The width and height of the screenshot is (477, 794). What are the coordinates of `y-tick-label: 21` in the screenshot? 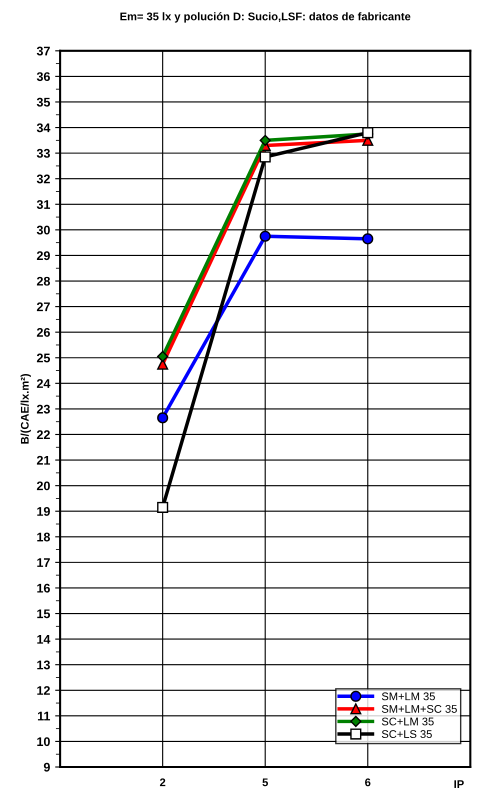 It's located at (43, 460).